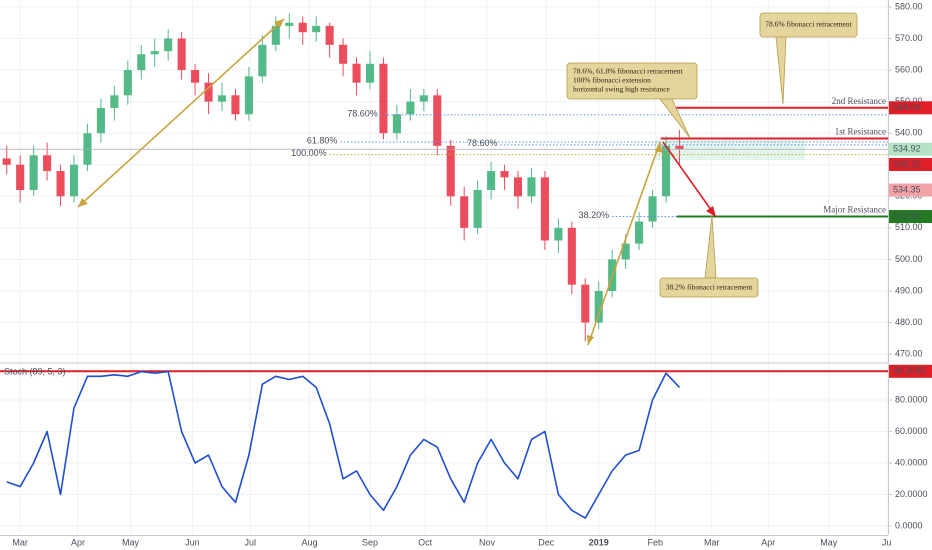  Describe the element at coordinates (309, 542) in the screenshot. I see `x-tick-label: Aug` at that location.